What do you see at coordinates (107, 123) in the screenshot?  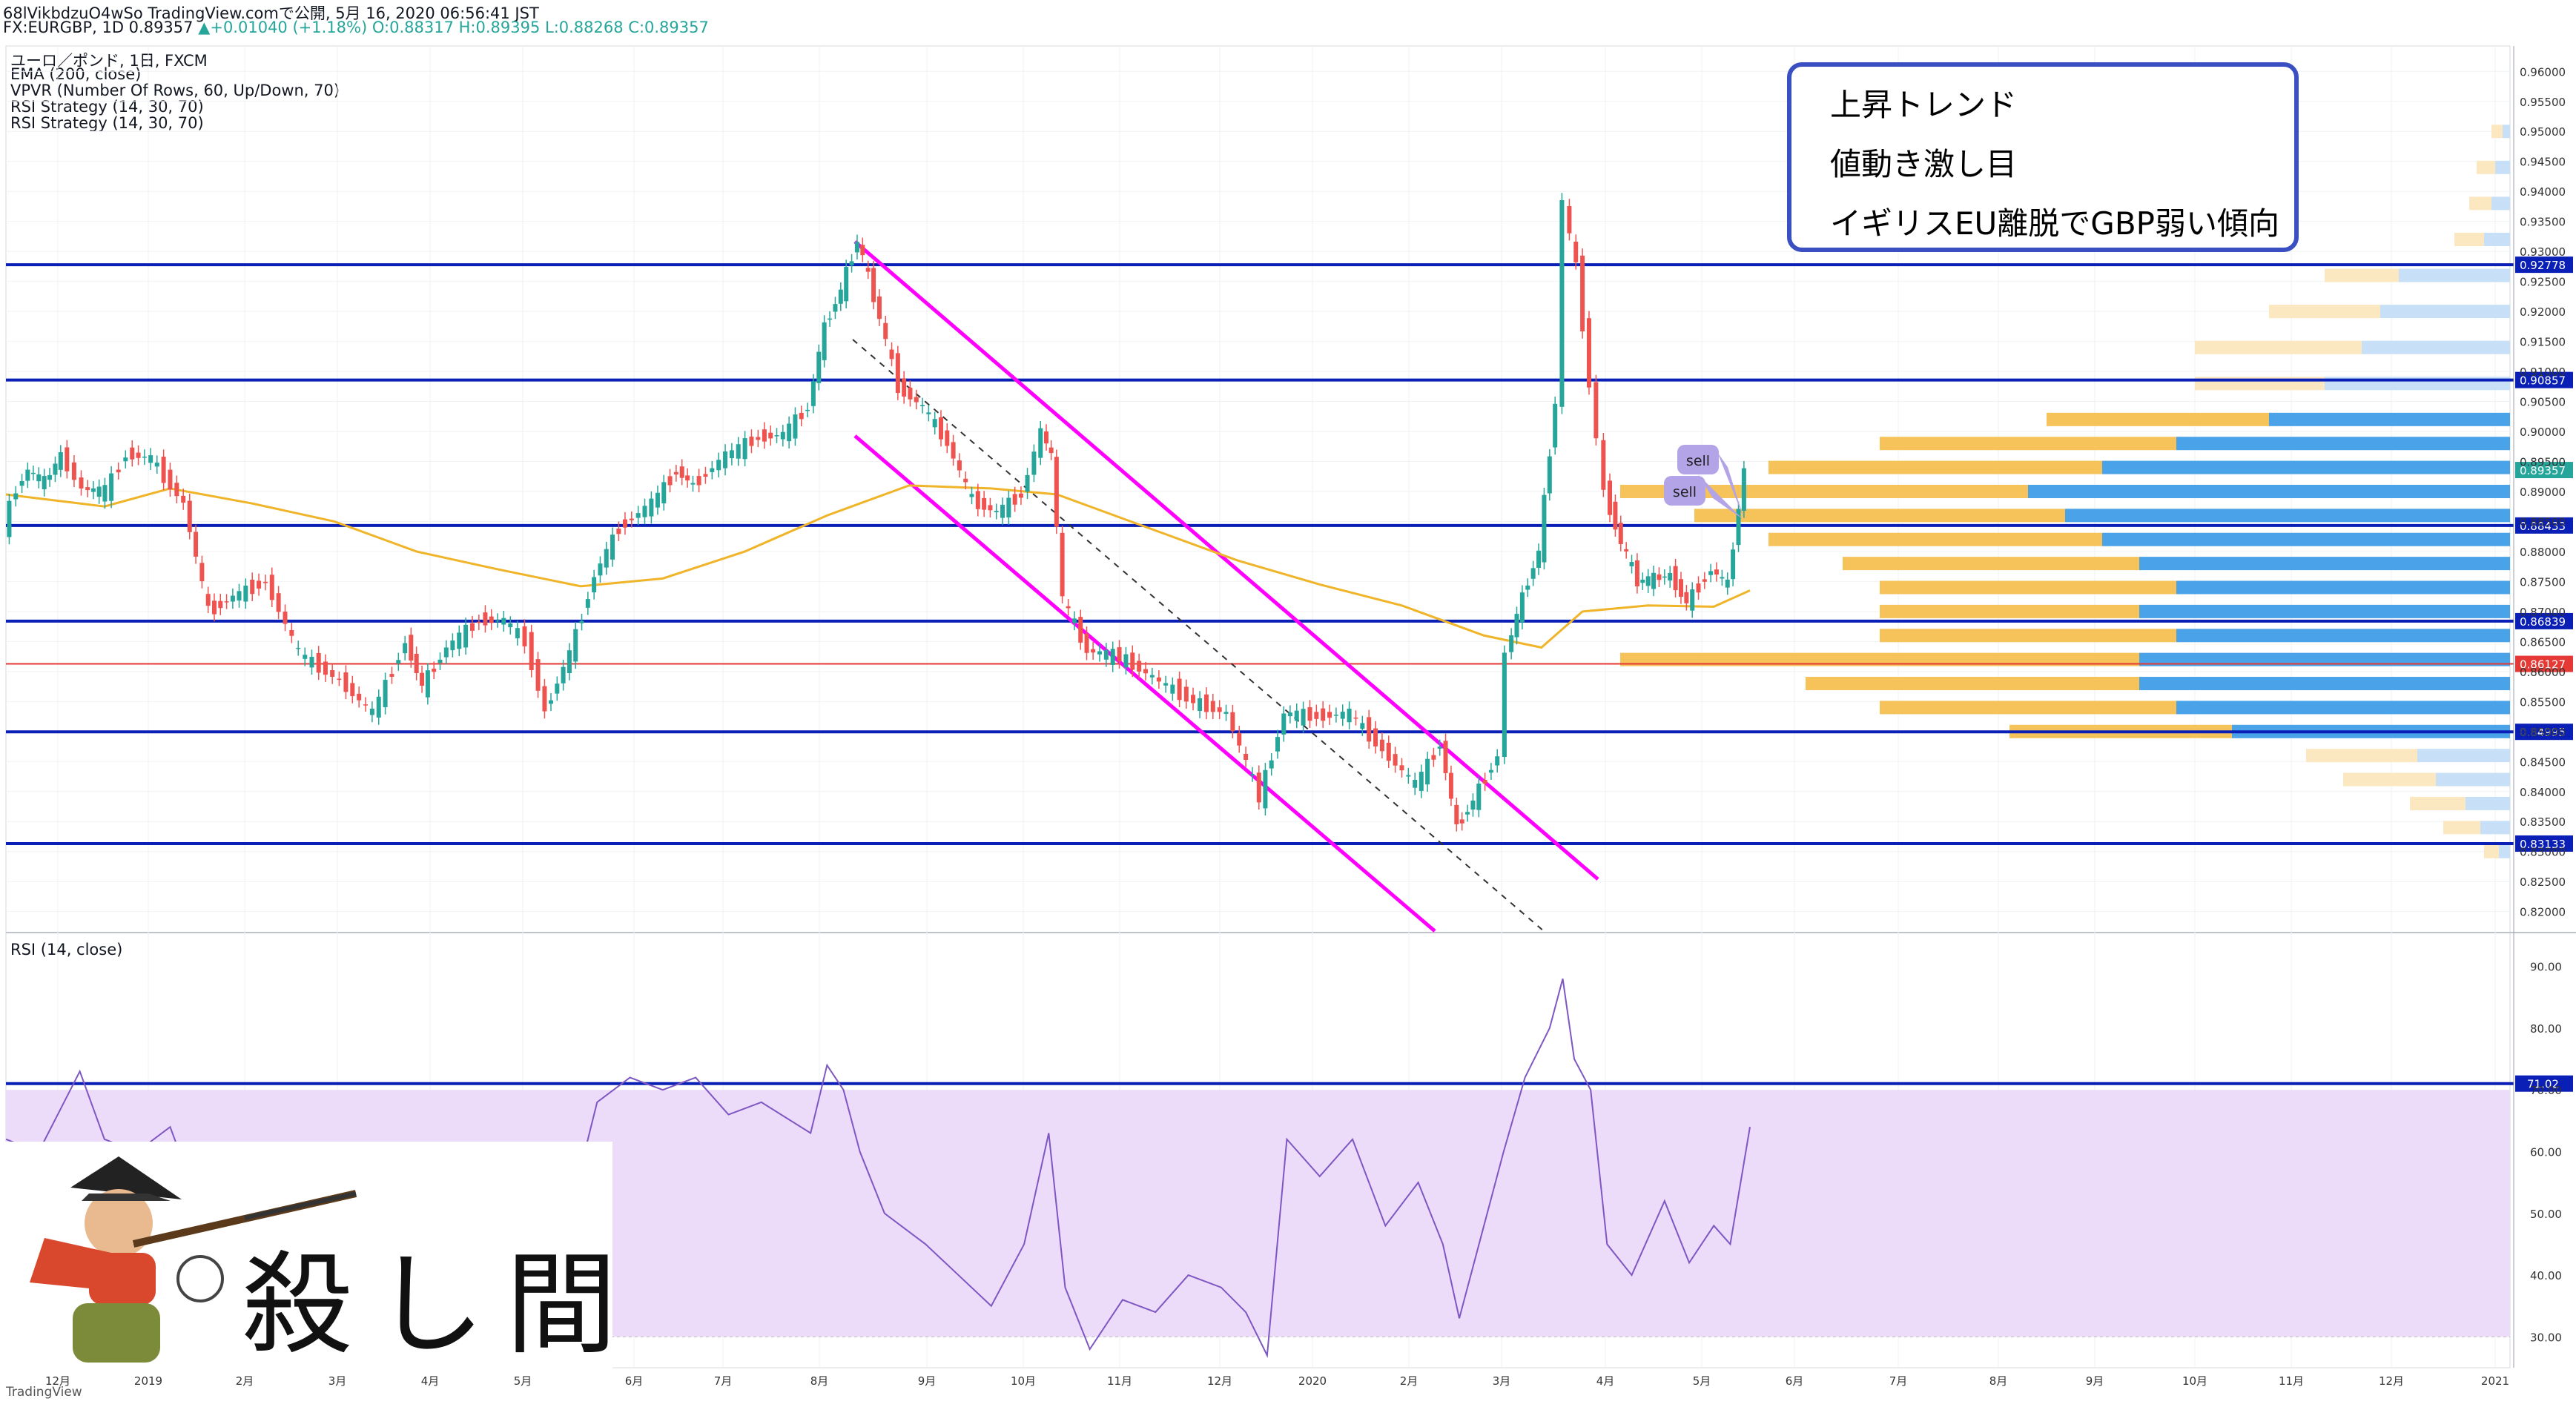 I see `indicator-legend-4: RSI Strategy (14, 30, 70)` at bounding box center [107, 123].